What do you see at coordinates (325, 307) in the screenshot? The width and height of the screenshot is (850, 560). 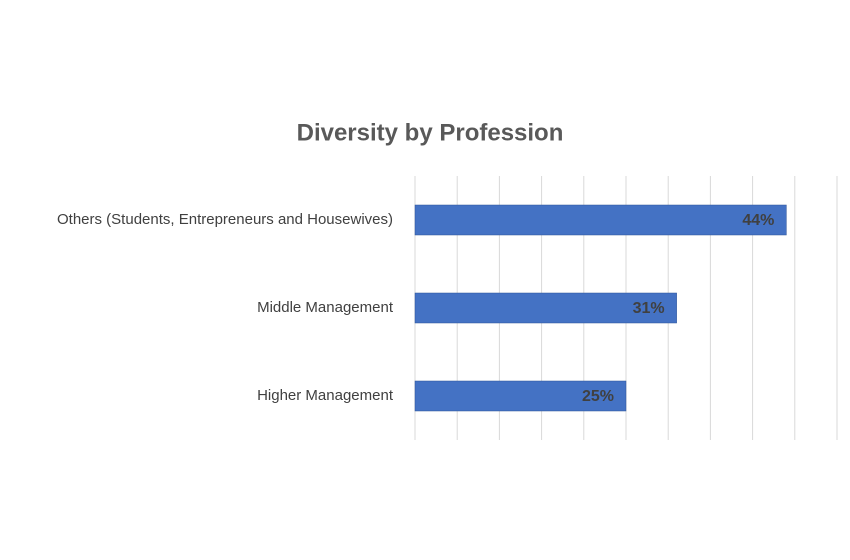 I see `y-tick-label: Middle Management` at bounding box center [325, 307].